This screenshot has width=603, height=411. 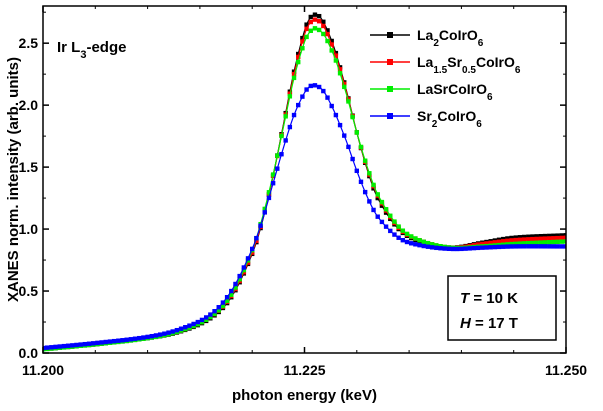 What do you see at coordinates (481, 43) in the screenshot?
I see `legend-0-part-3: 6` at bounding box center [481, 43].